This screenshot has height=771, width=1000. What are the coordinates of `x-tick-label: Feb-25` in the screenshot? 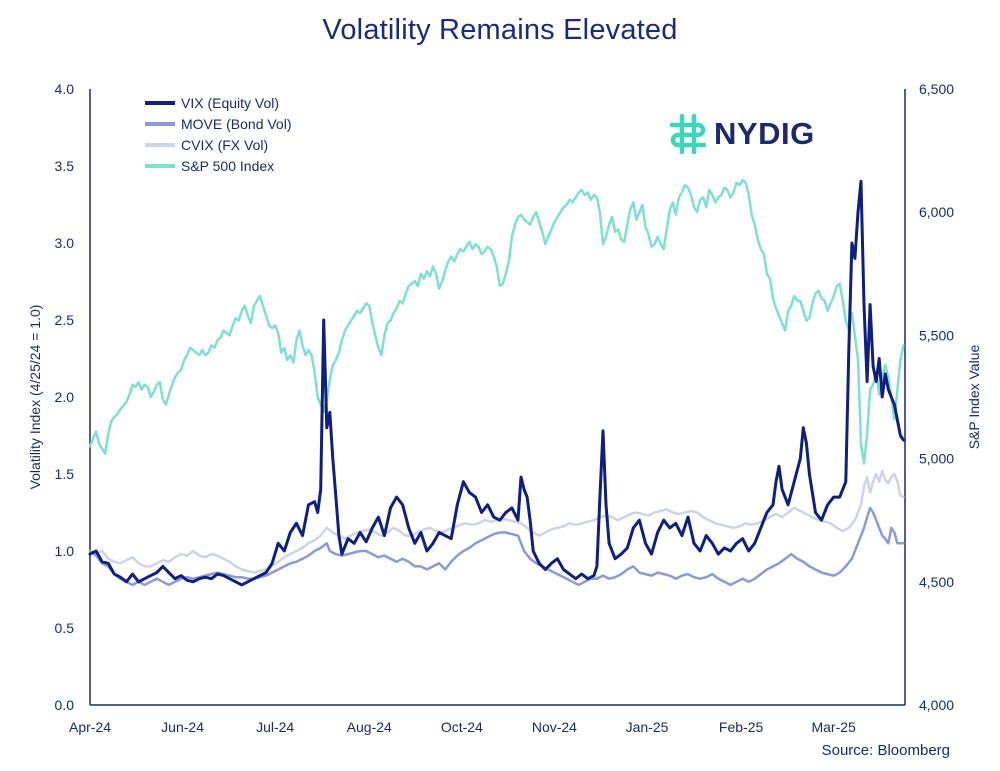 It's located at (741, 727).